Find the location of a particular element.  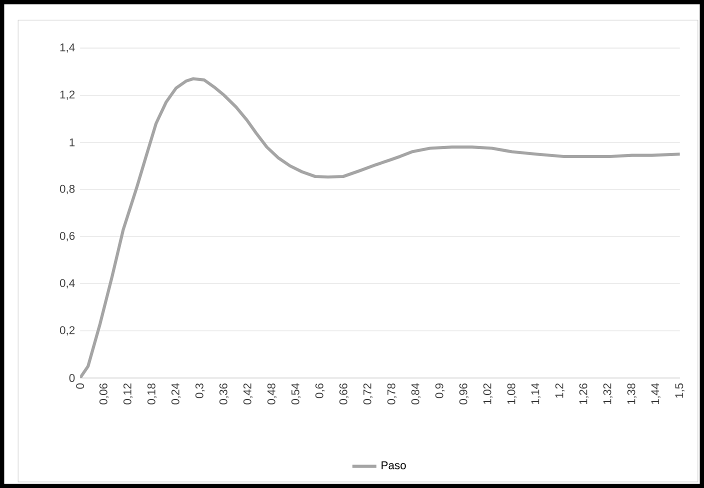

legend-label: Paso is located at coordinates (394, 465).